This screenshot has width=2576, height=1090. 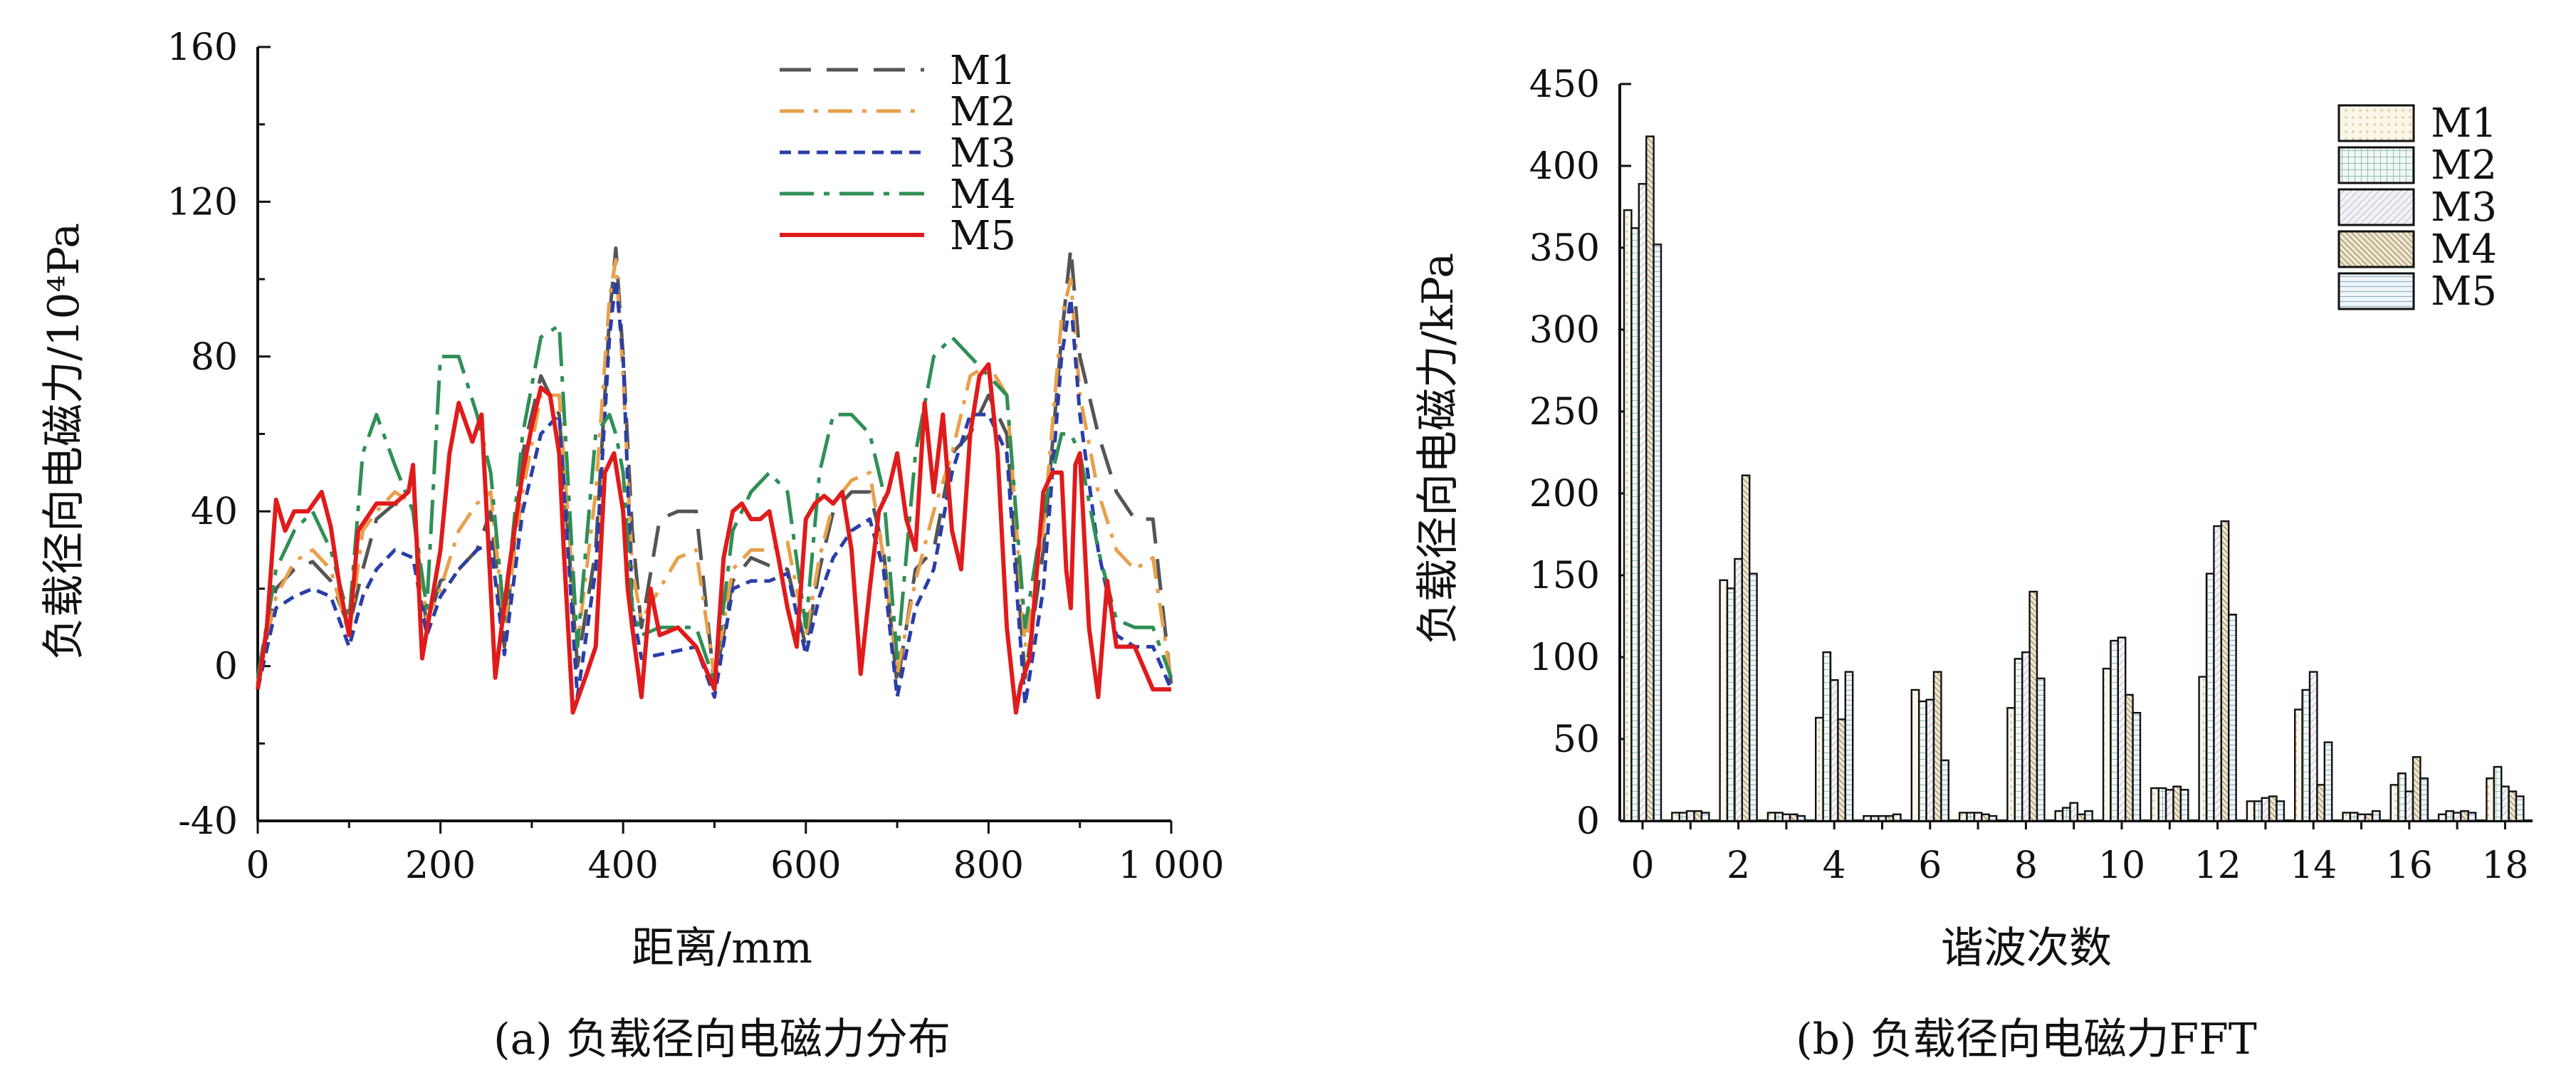 What do you see at coordinates (2376, 123) in the screenshot?
I see `legend-swatch-m1` at bounding box center [2376, 123].